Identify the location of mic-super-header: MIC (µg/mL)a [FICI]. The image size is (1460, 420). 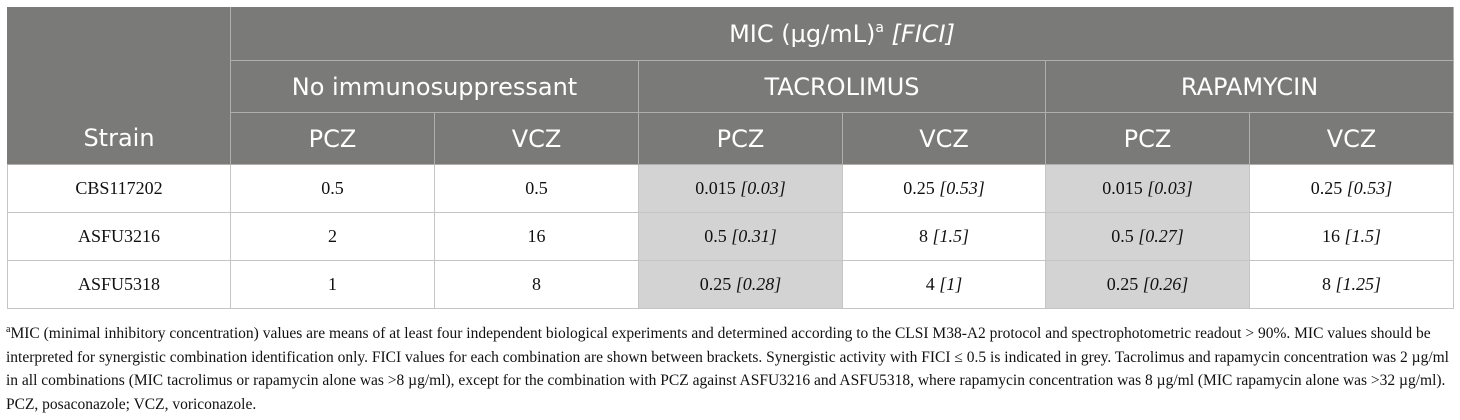
(842, 34).